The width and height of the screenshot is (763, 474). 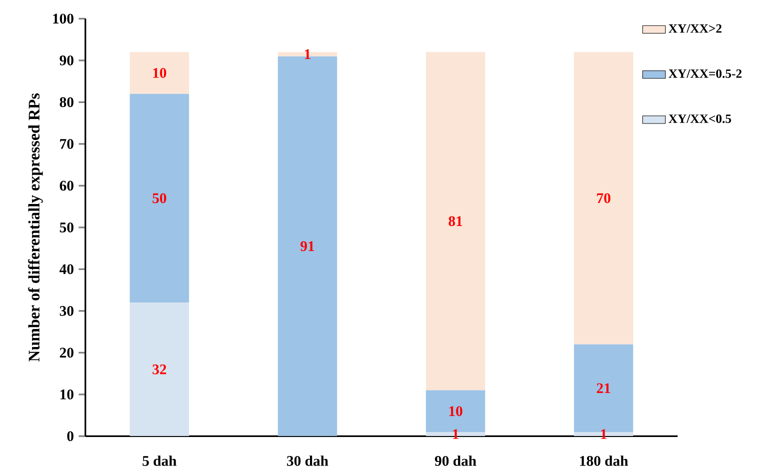 I want to click on y-tick-label: 30, so click(x=67, y=311).